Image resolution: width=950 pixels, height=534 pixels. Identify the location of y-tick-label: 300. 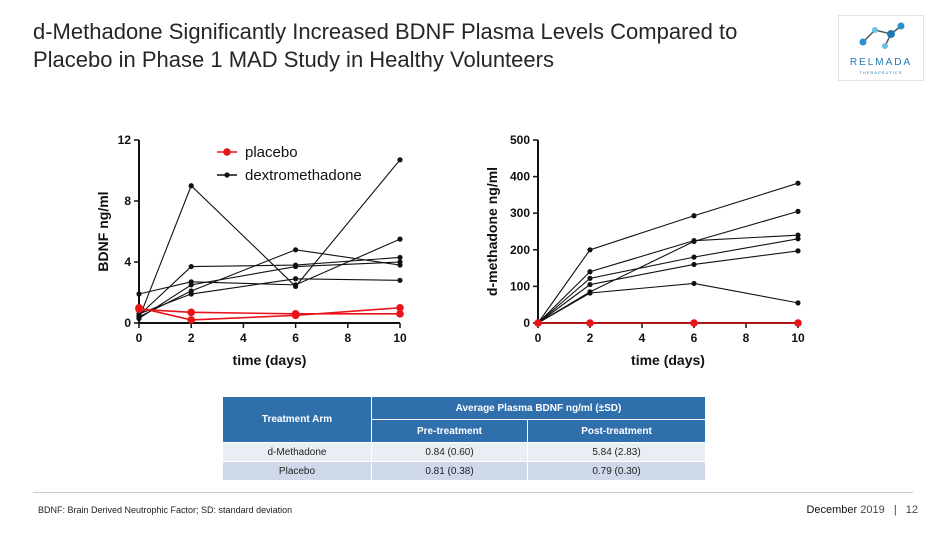
(520, 213).